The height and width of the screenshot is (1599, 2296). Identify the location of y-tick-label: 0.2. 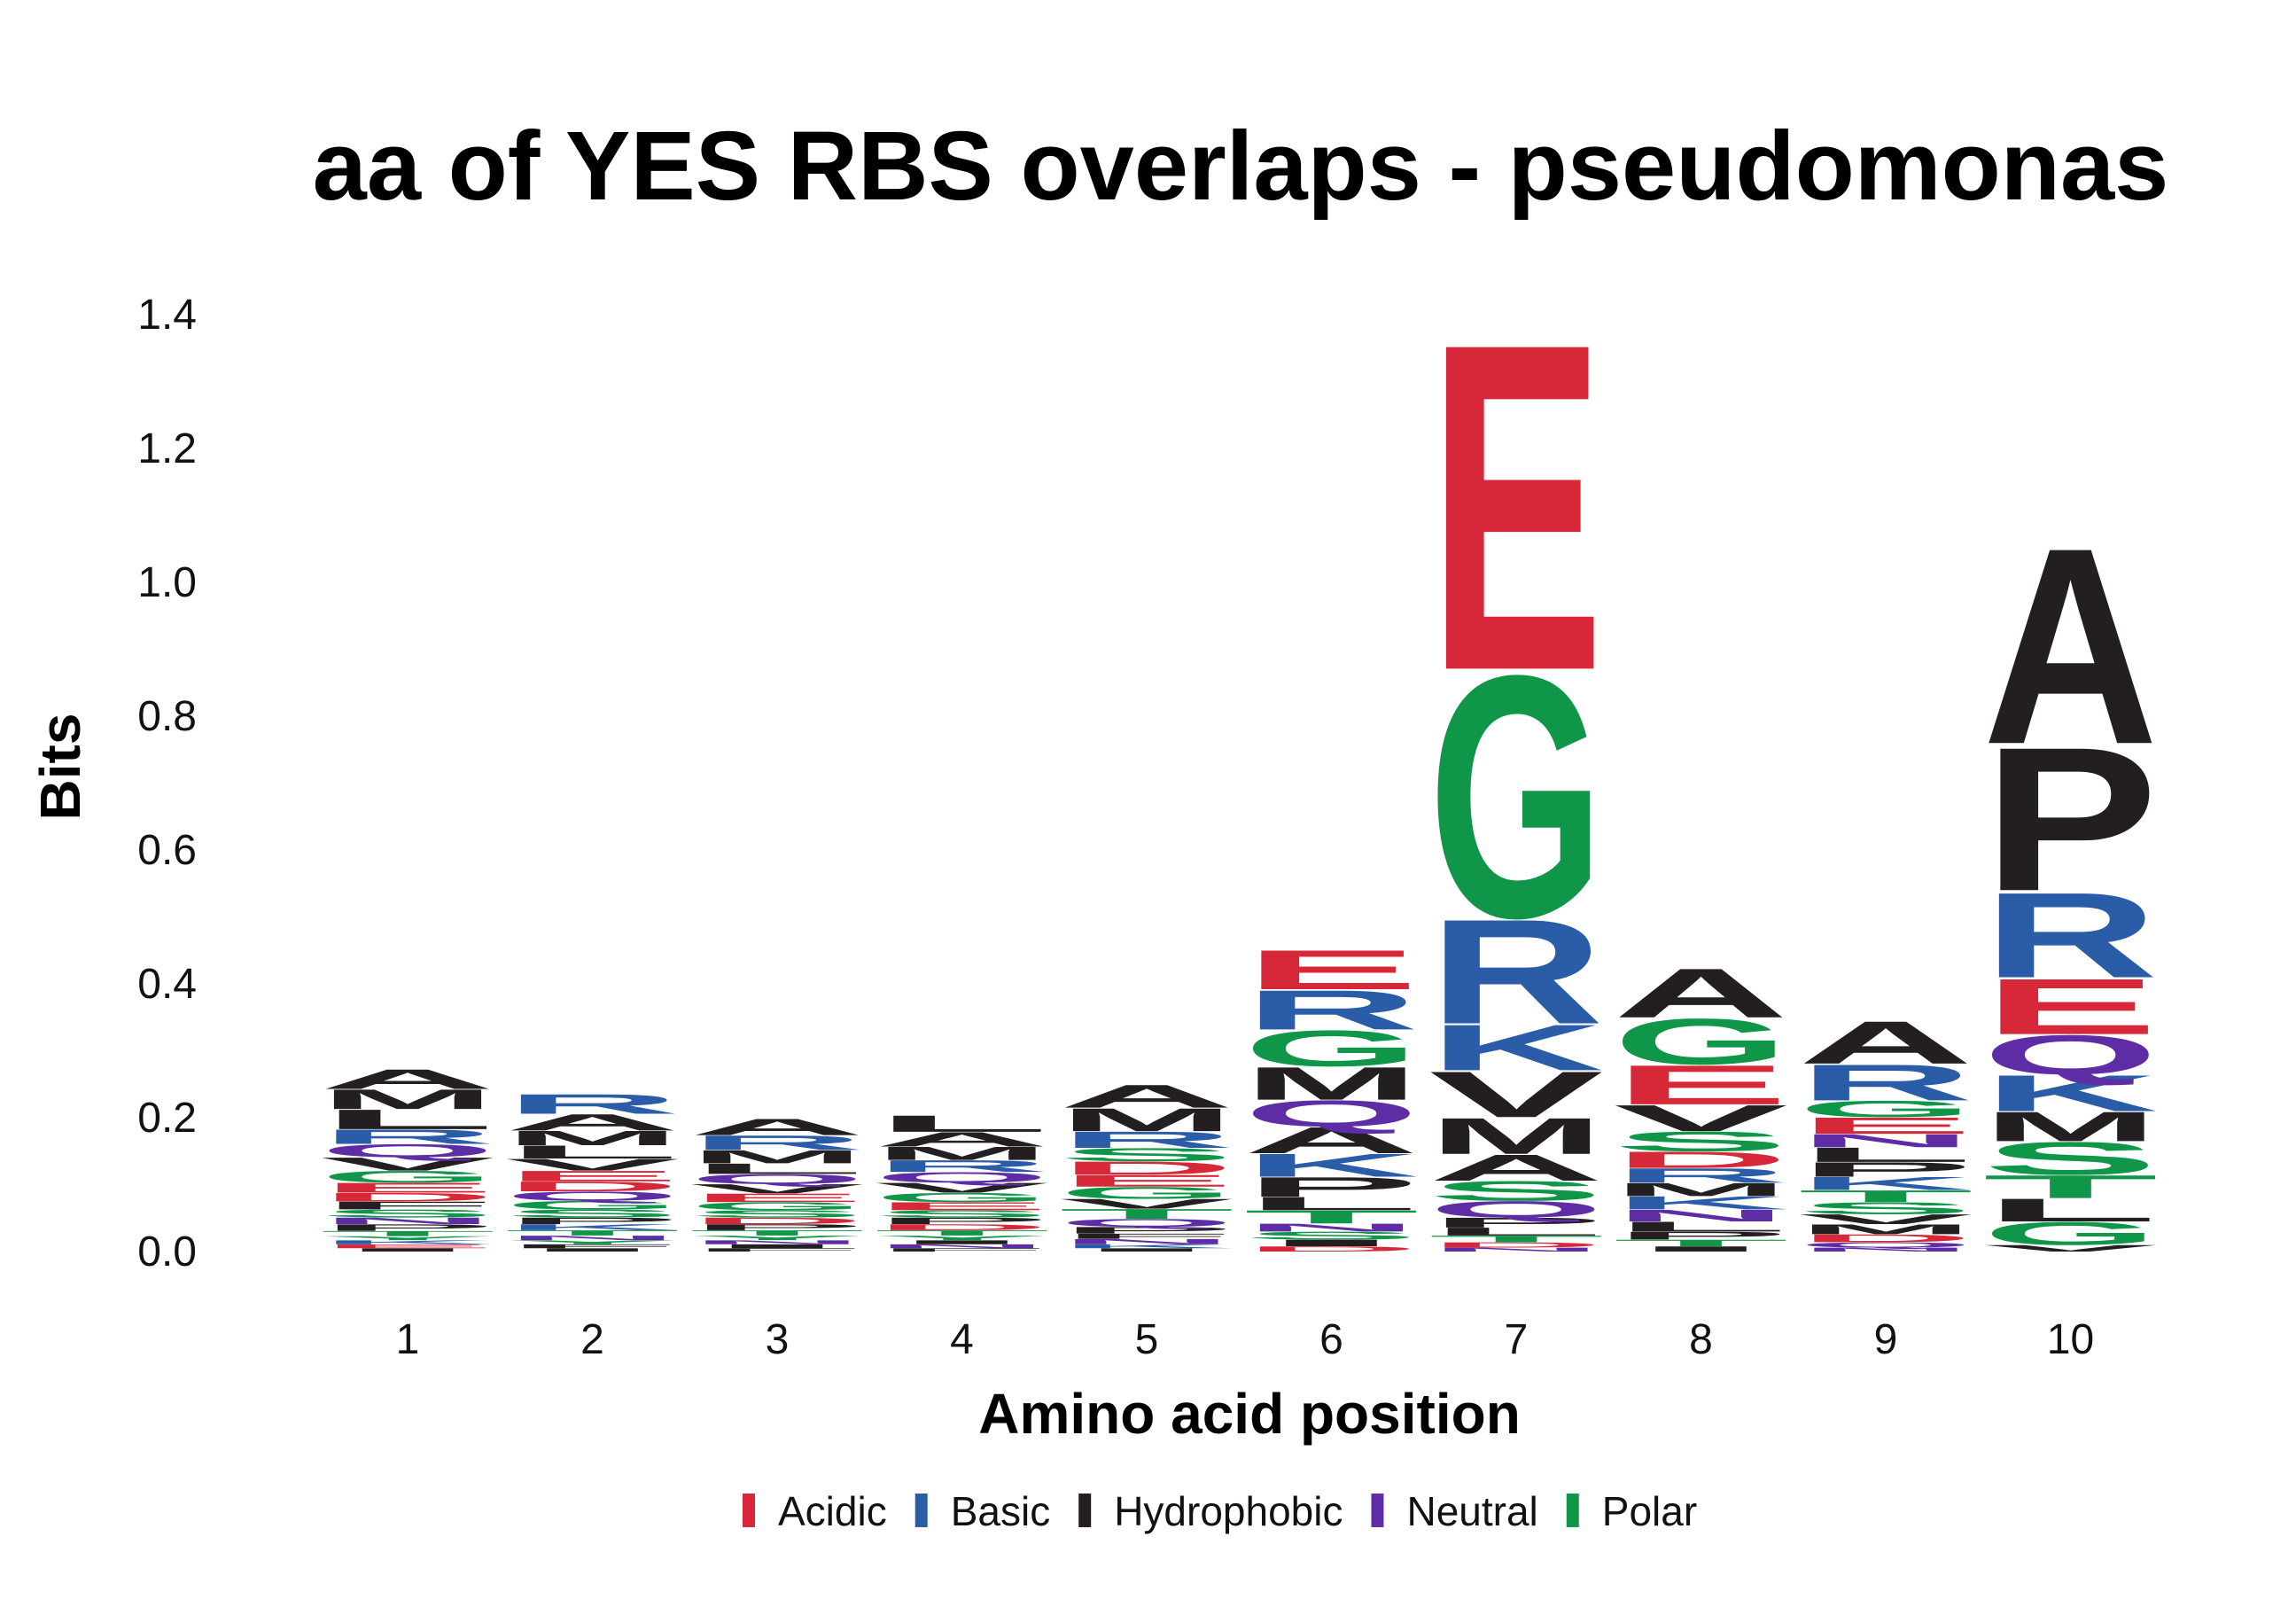
(167, 1118).